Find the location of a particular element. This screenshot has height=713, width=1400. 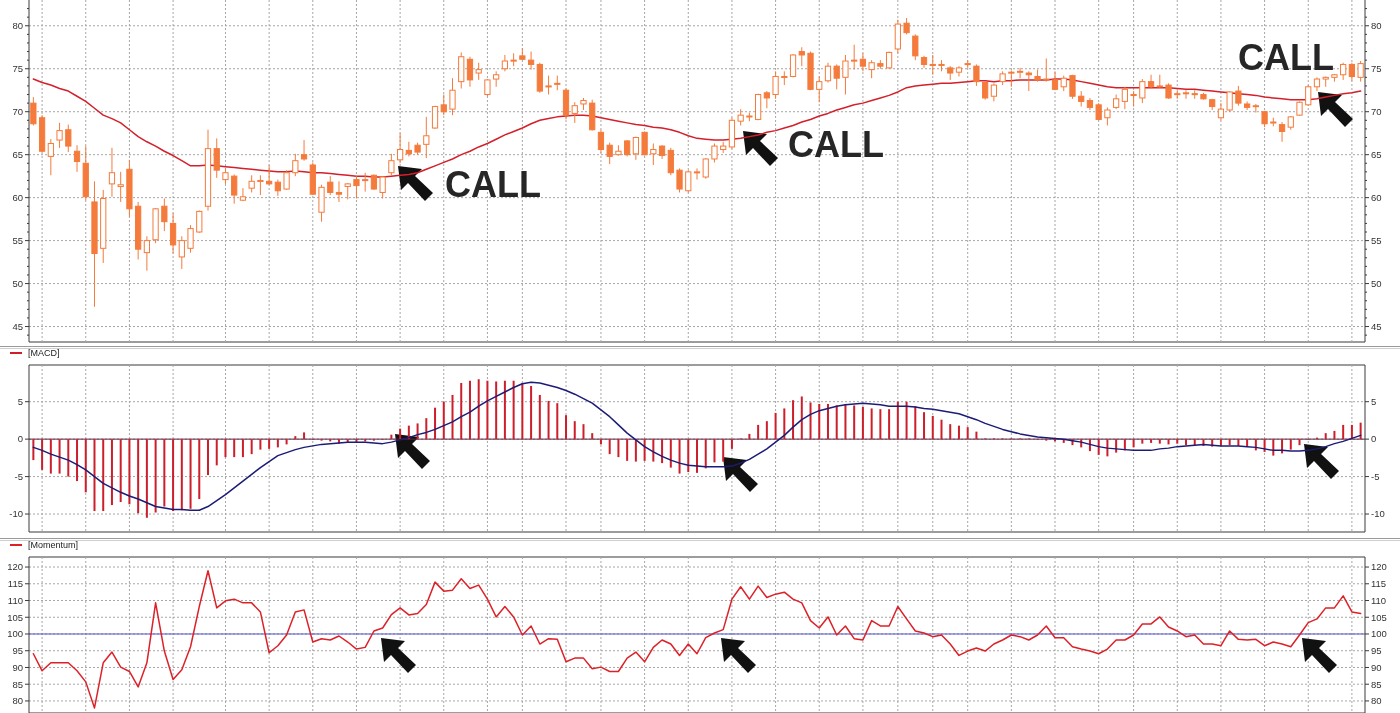

y2-tick-label: -10 is located at coordinates (1378, 514).